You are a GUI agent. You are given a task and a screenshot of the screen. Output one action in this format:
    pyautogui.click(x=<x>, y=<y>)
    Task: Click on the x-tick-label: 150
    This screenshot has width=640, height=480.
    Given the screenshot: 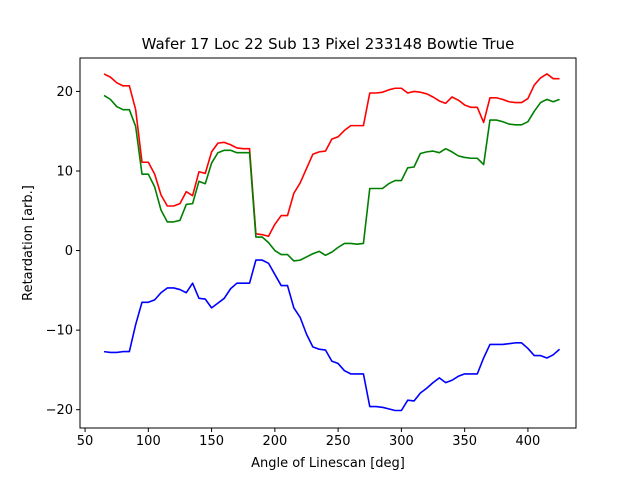 What is the action you would take?
    pyautogui.click(x=211, y=441)
    